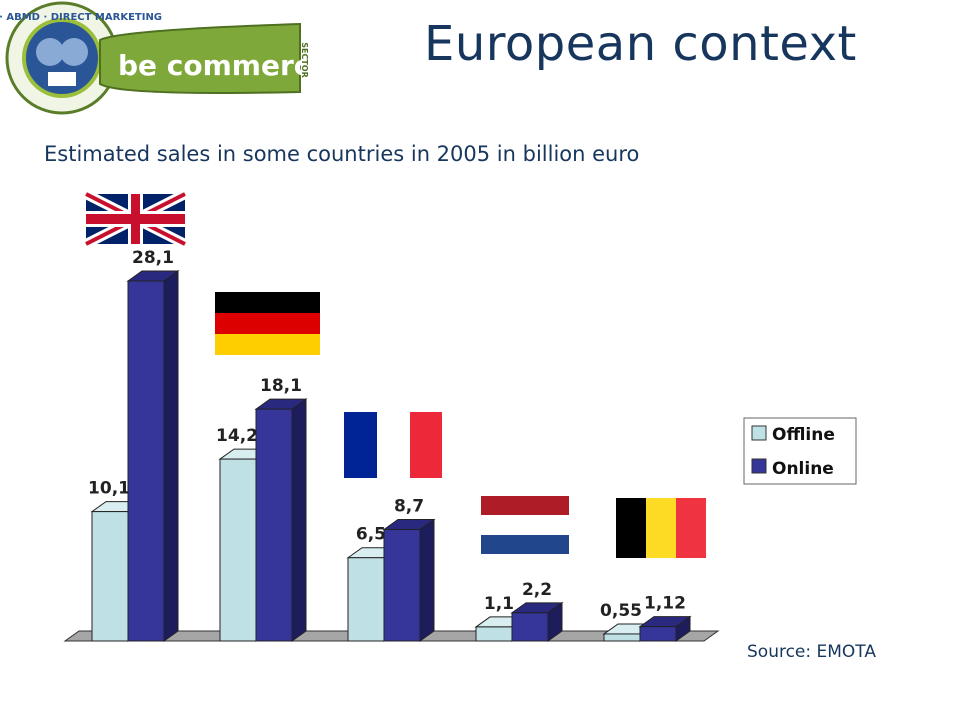 This screenshot has width=960, height=720. Describe the element at coordinates (393, 445) in the screenshot. I see `france-flag` at that location.